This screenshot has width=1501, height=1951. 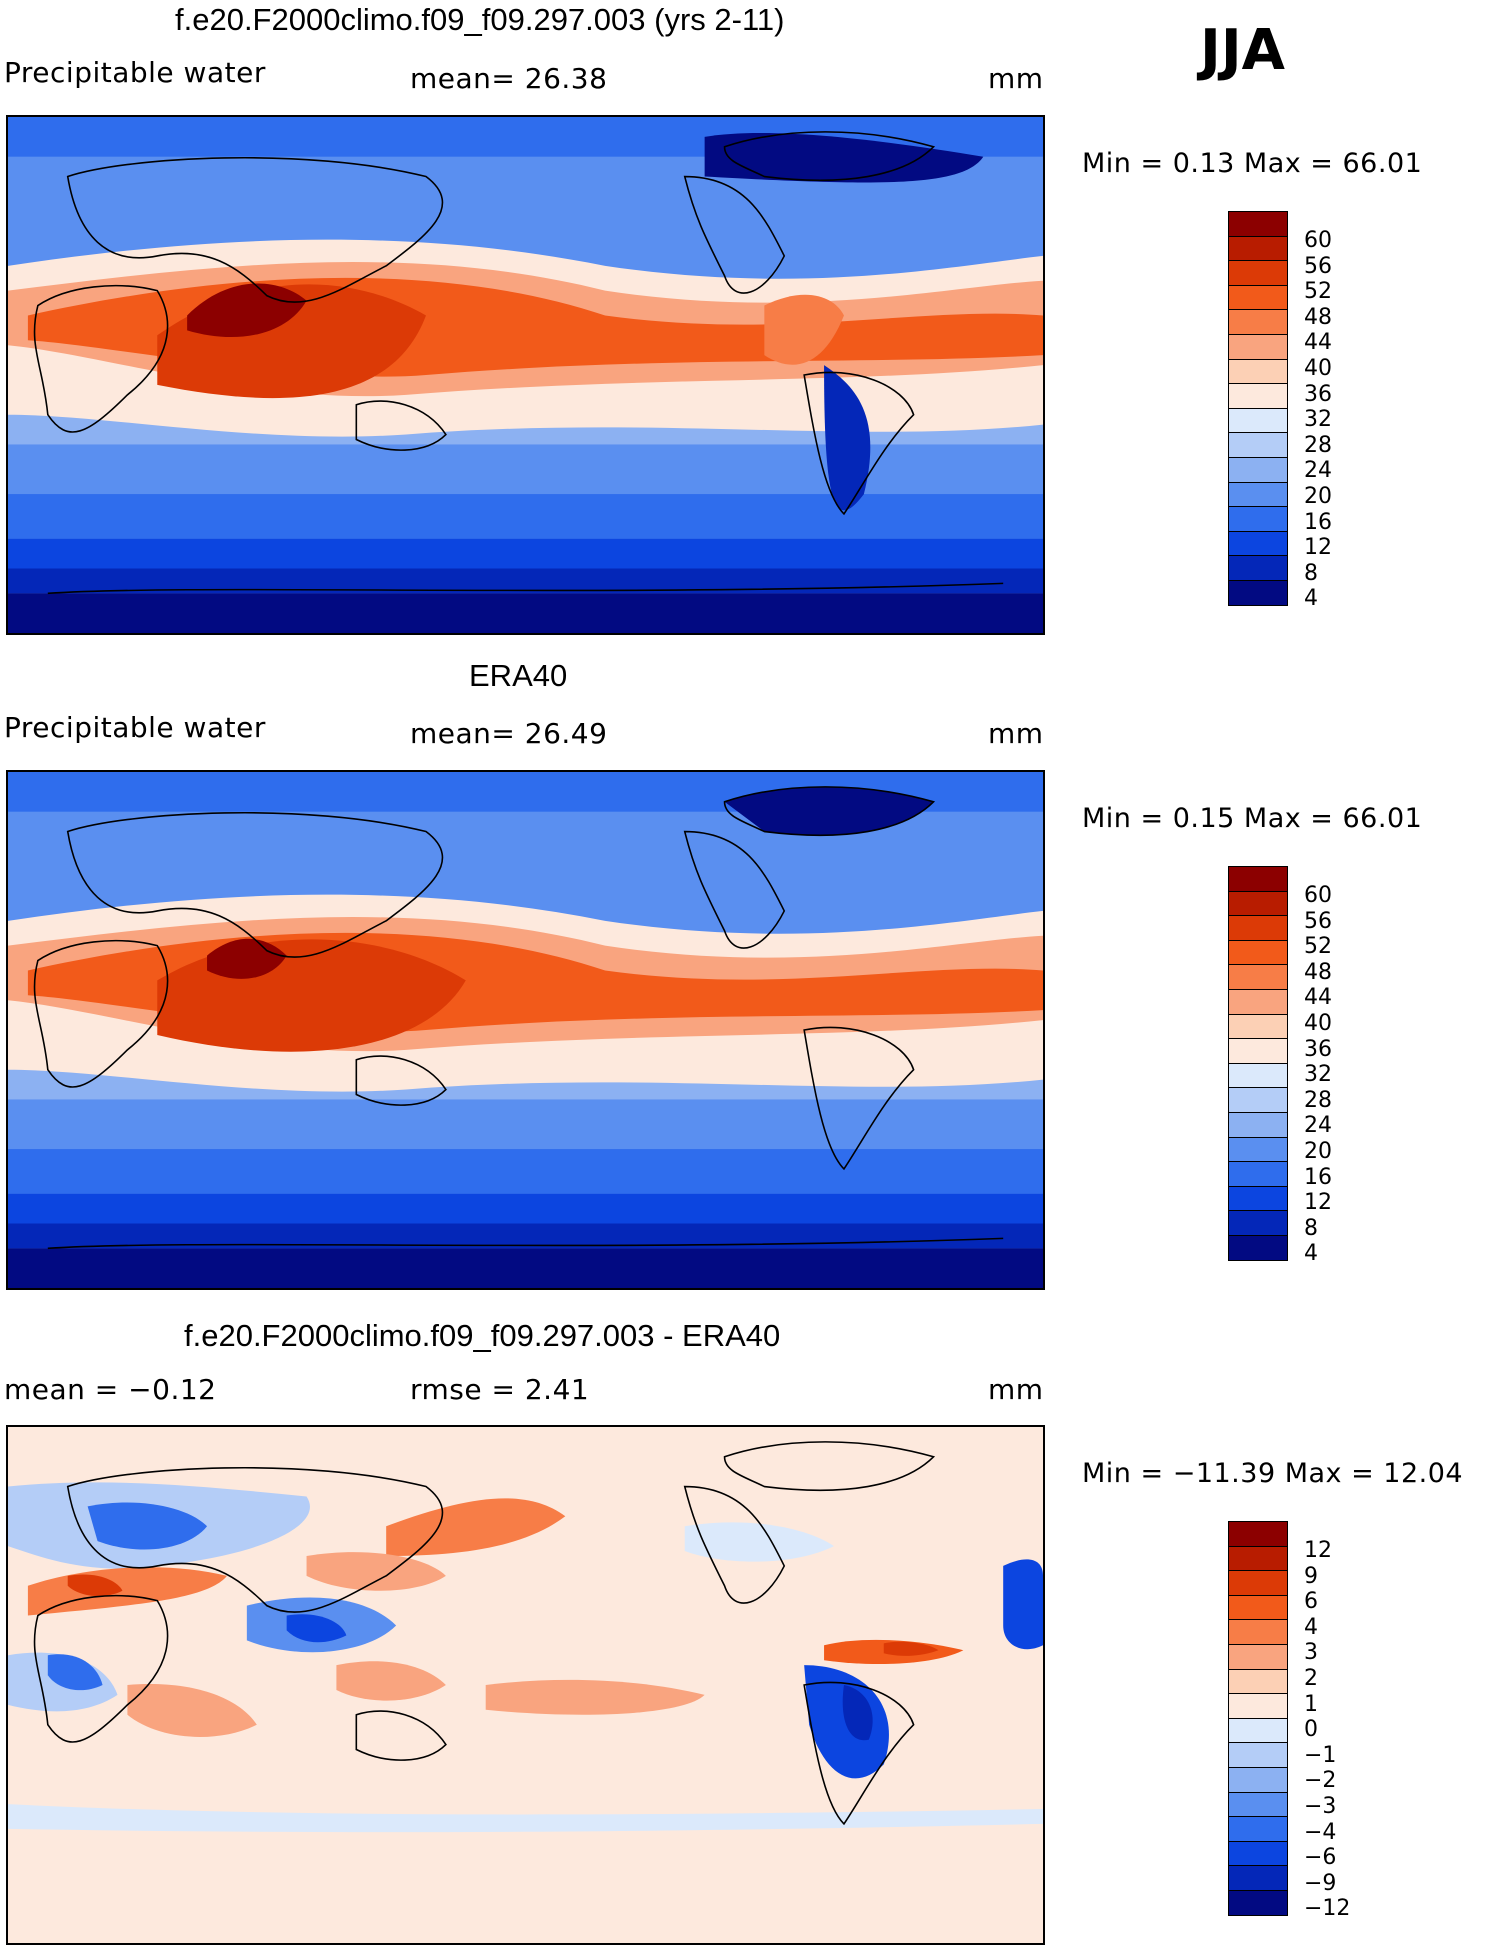 What do you see at coordinates (1320, 1806) in the screenshot?
I see `colorbar-label: −3` at bounding box center [1320, 1806].